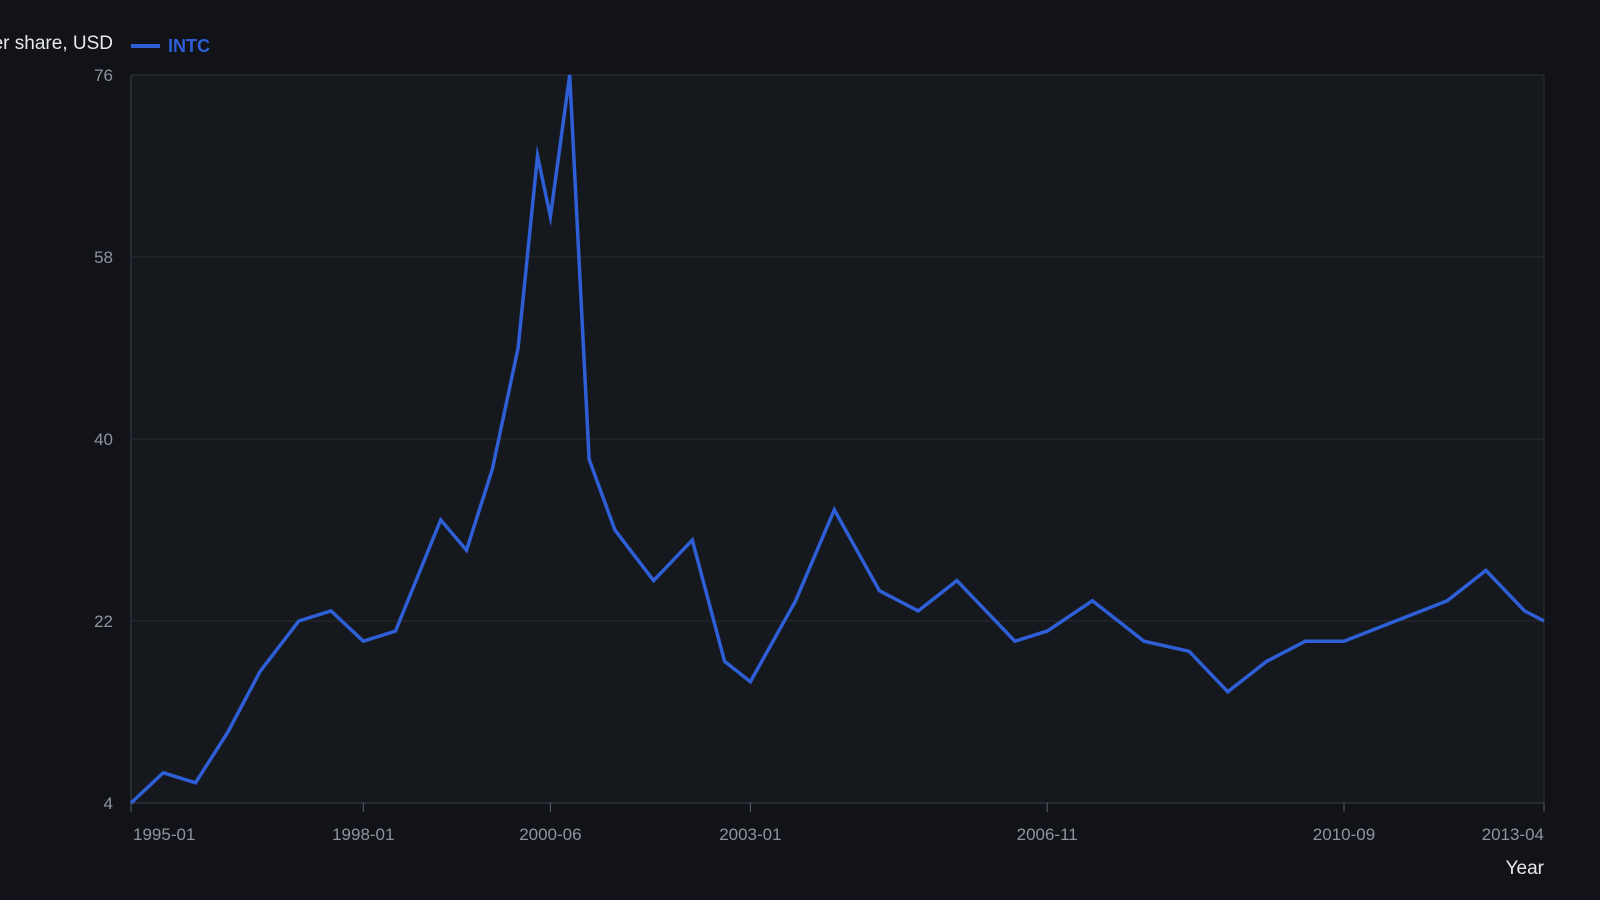 The image size is (1600, 900). Describe the element at coordinates (189, 46) in the screenshot. I see `legend-label-intc: INTC` at that location.